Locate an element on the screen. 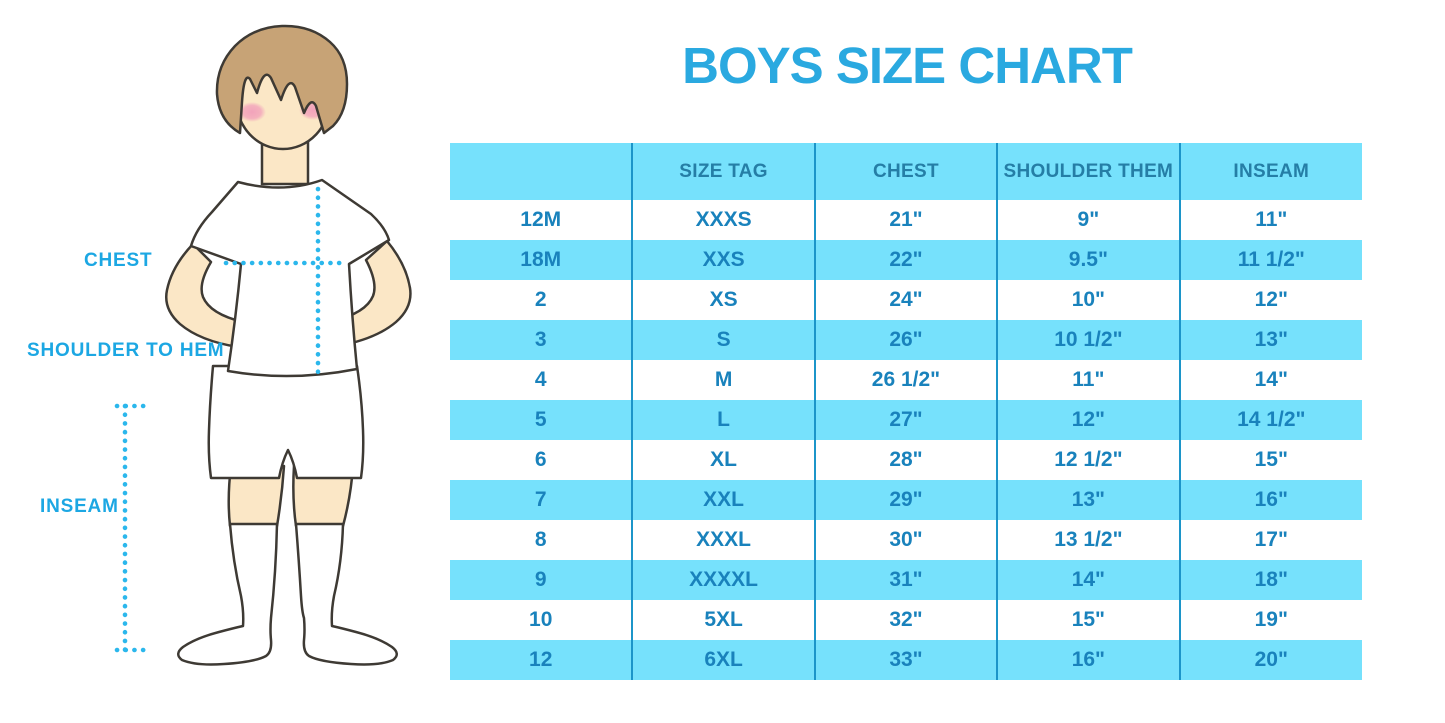 This screenshot has width=1445, height=723. cell-inseam: 17" is located at coordinates (1270, 540).